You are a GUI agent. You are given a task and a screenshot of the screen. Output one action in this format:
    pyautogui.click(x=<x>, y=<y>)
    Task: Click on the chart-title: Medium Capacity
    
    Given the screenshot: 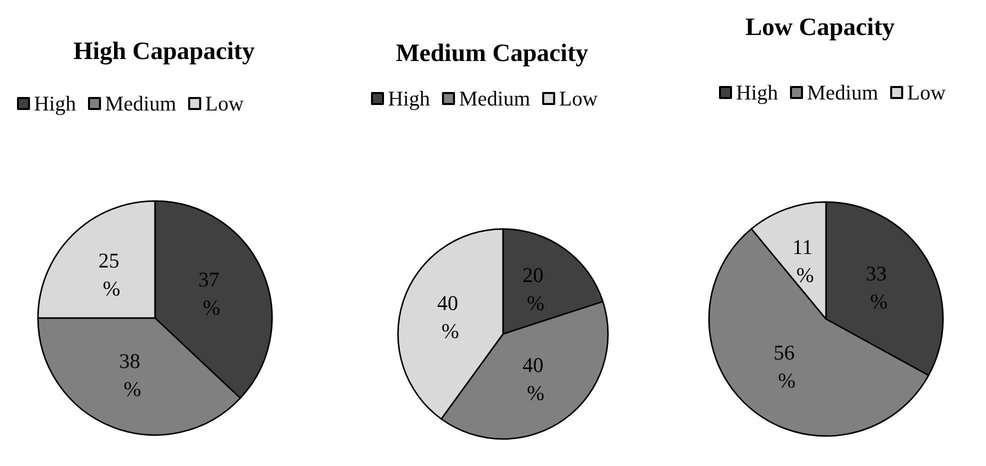 What is the action you would take?
    pyautogui.click(x=492, y=53)
    